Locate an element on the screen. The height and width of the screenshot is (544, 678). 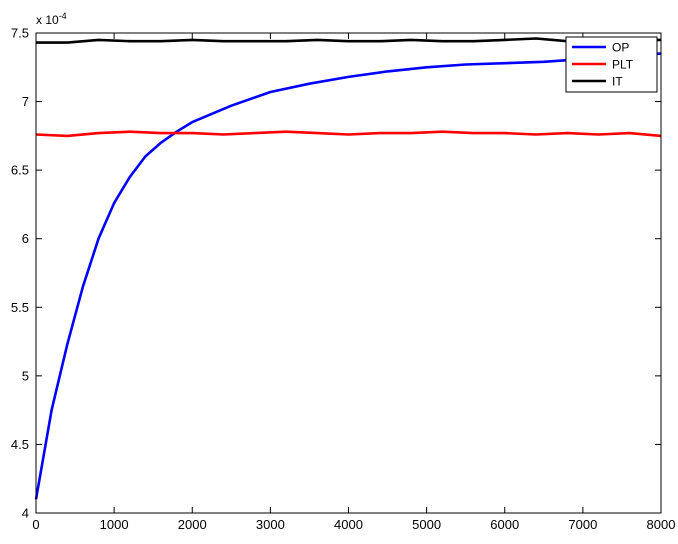
y-tick-label: 5 is located at coordinates (25, 375).